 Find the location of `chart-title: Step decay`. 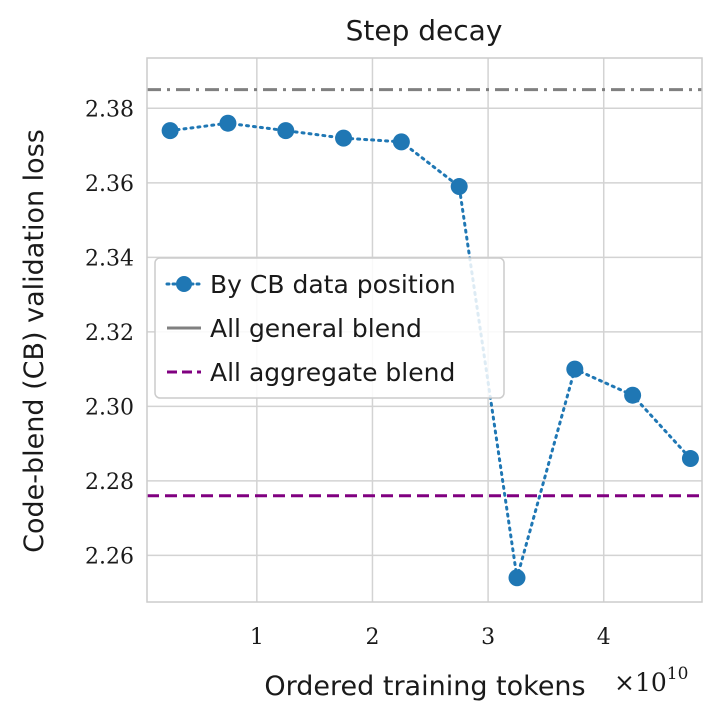

chart-title: Step decay is located at coordinates (424, 30).